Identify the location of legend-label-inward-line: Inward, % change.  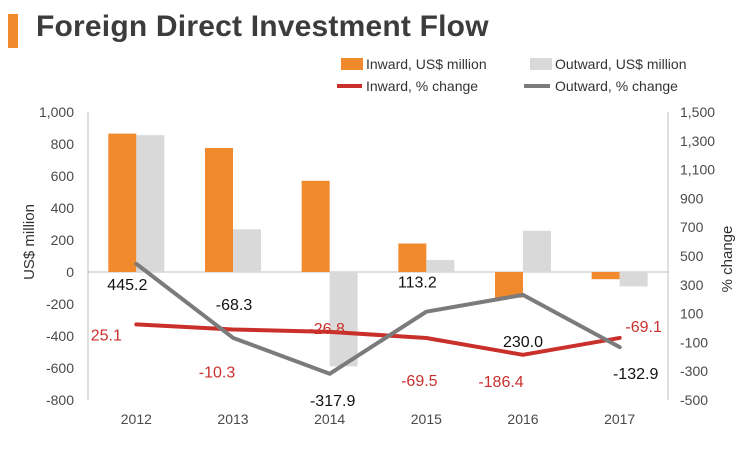
(422, 86).